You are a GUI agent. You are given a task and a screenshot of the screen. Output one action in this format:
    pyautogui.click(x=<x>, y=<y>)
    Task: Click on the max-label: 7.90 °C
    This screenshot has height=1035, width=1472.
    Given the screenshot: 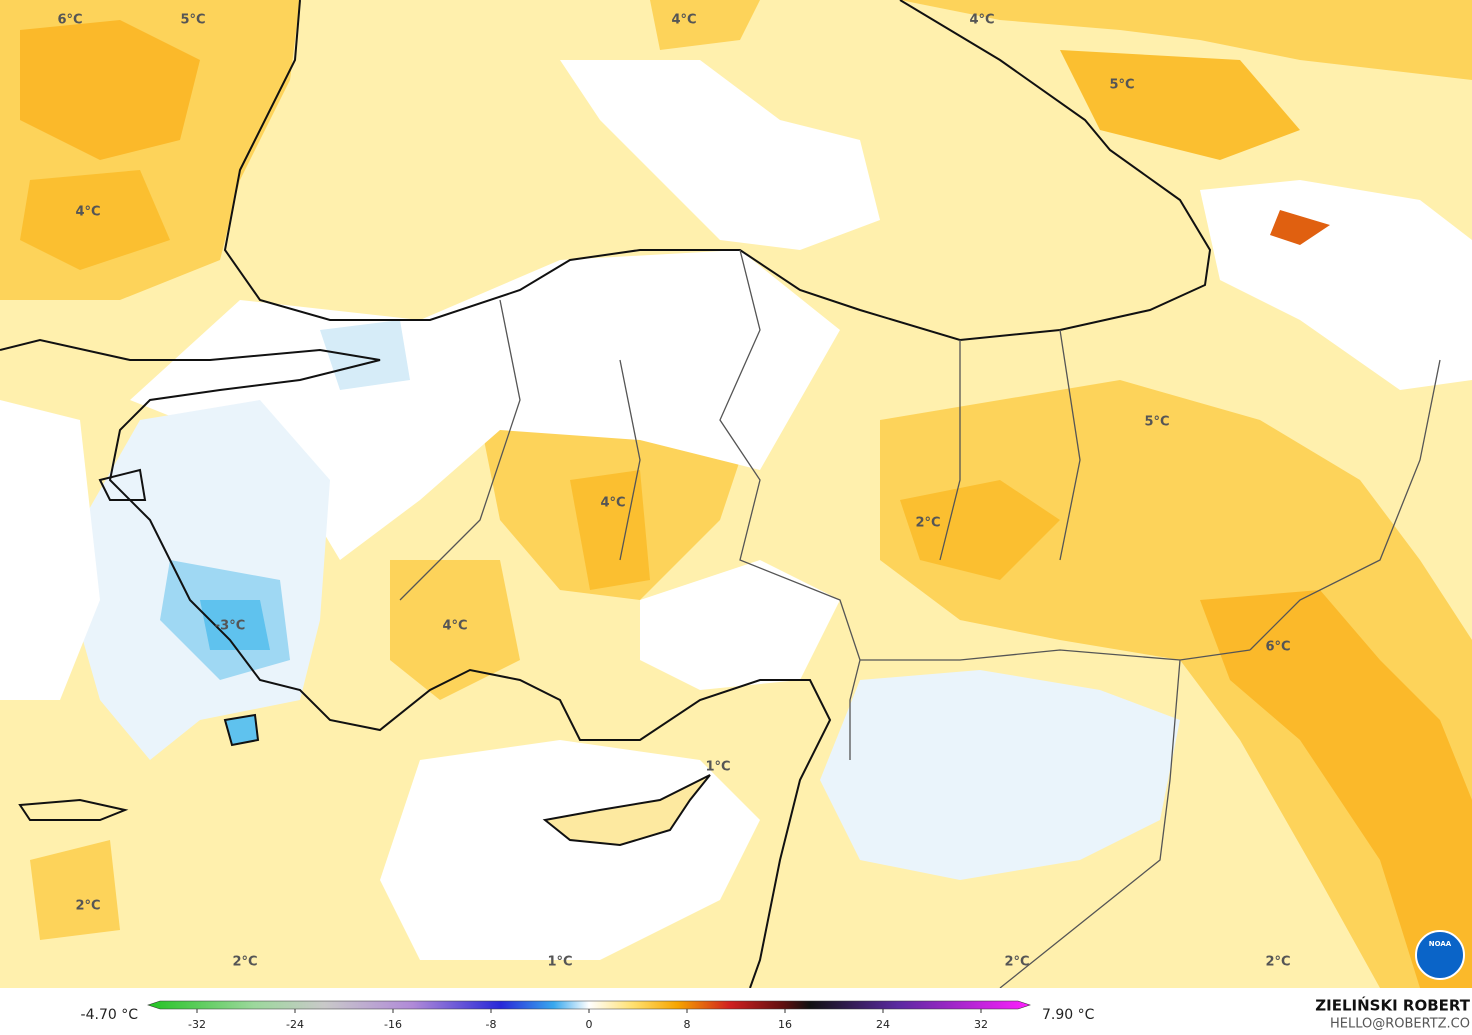 What is the action you would take?
    pyautogui.click(x=1068, y=1015)
    